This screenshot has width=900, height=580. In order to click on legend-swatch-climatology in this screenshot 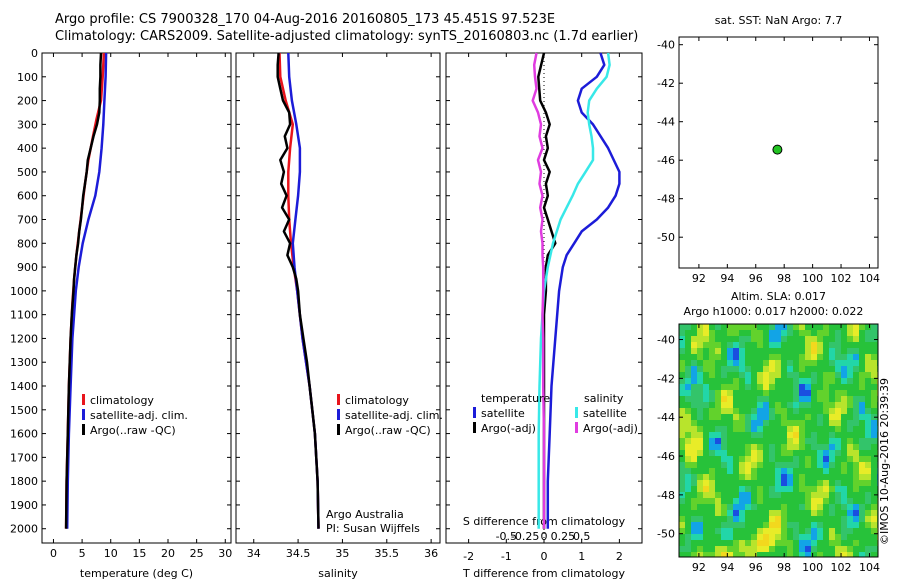, I will do `click(338, 399)`.